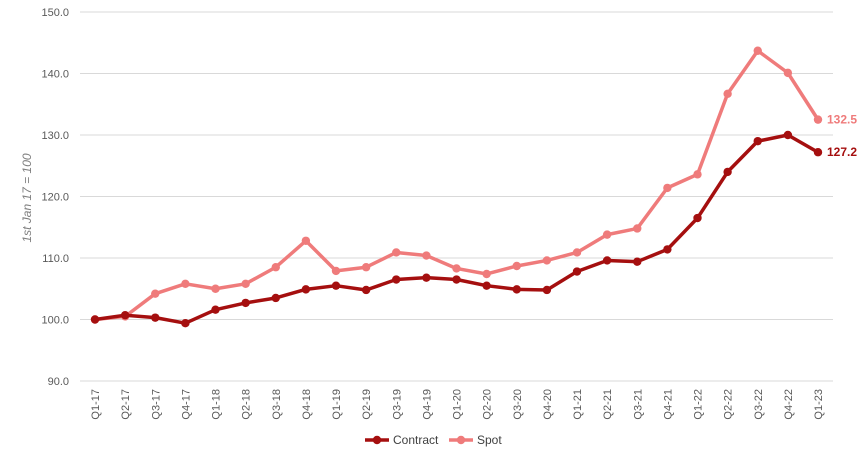 This screenshot has height=459, width=860. I want to click on x-tick-label: Q4-18, so click(307, 404).